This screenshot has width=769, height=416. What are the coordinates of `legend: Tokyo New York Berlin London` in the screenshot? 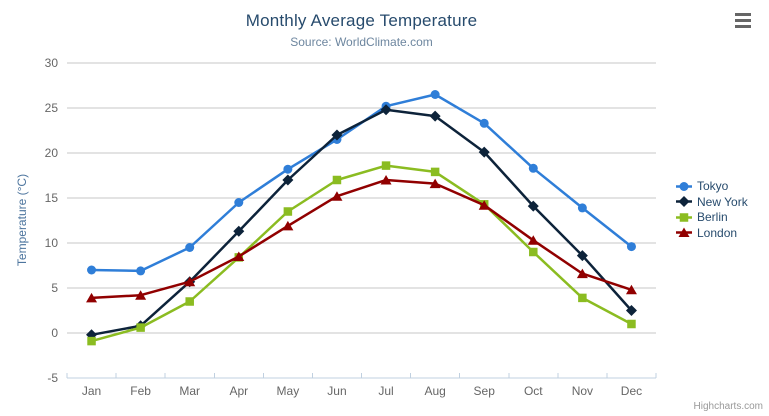 It's located at (712, 209).